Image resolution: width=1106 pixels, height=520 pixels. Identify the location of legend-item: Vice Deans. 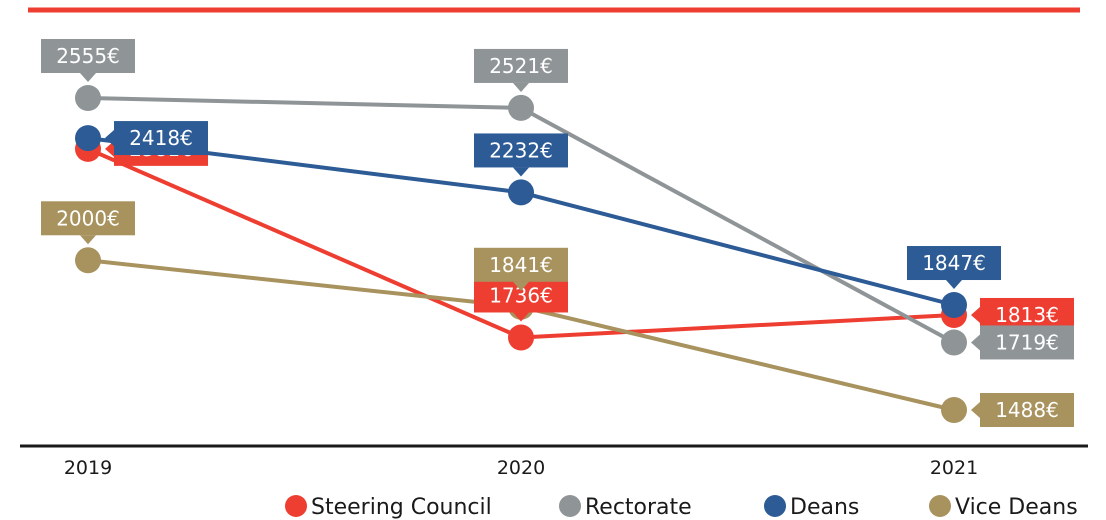
(1003, 507).